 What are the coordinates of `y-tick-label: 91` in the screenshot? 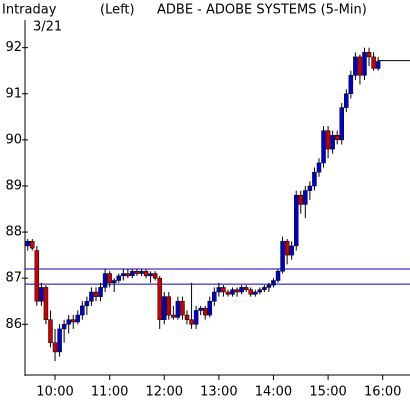 It's located at (13, 93).